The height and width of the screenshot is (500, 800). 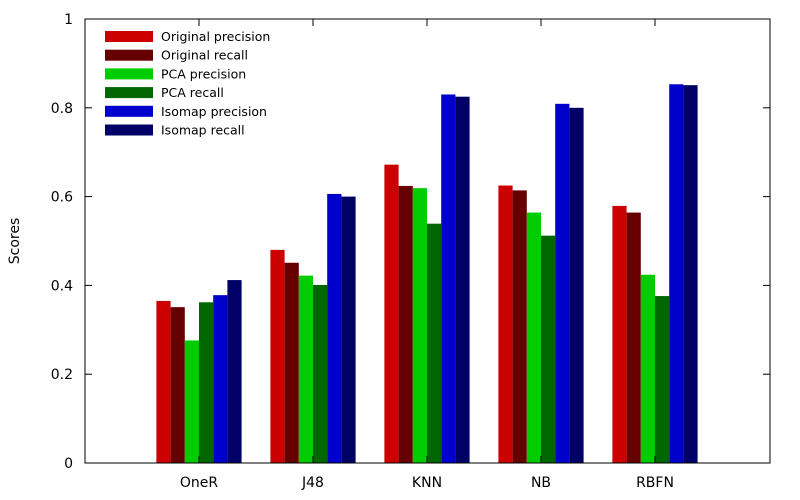 I want to click on bar-original-recall-rbfn, so click(x=633, y=337).